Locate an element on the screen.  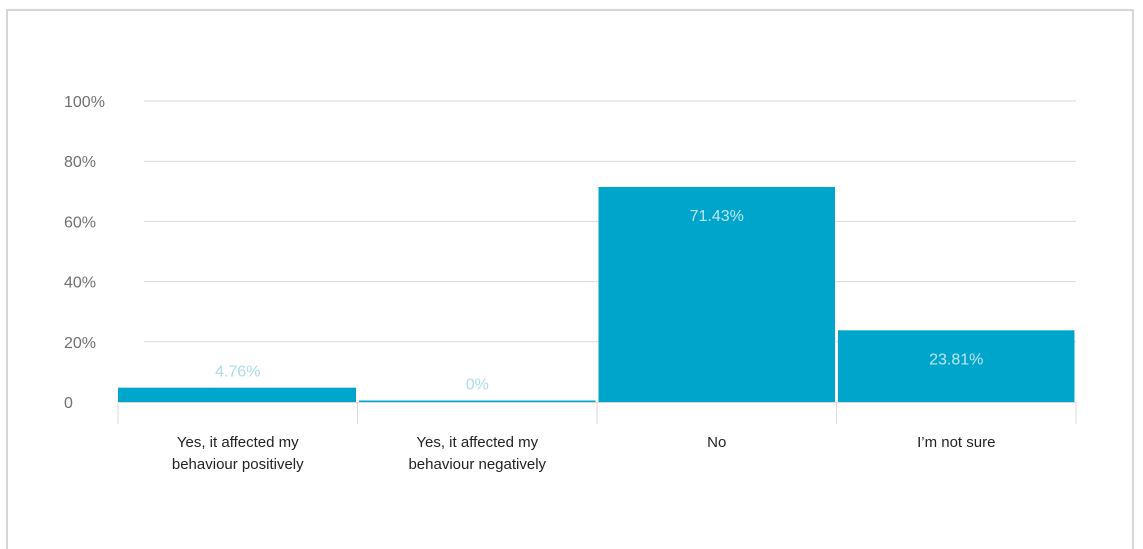
y-tick-label: 60% is located at coordinates (80, 222).